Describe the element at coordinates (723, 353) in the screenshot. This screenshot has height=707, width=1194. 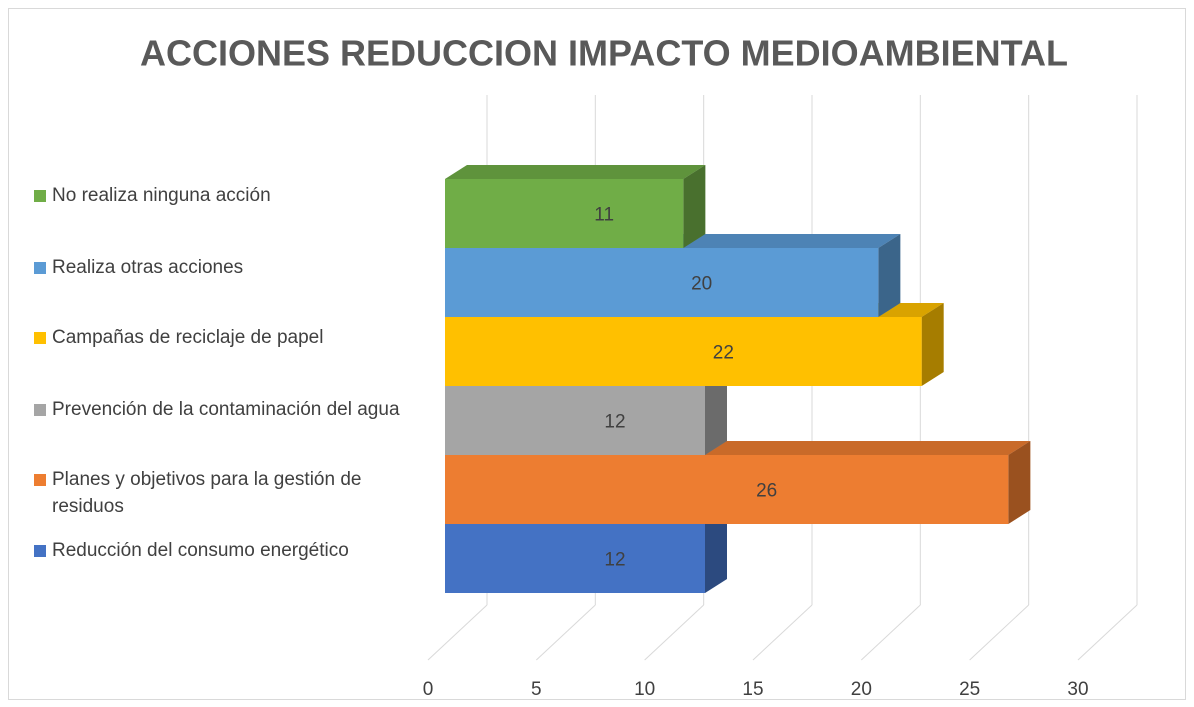
I see `data-label: 22` at that location.